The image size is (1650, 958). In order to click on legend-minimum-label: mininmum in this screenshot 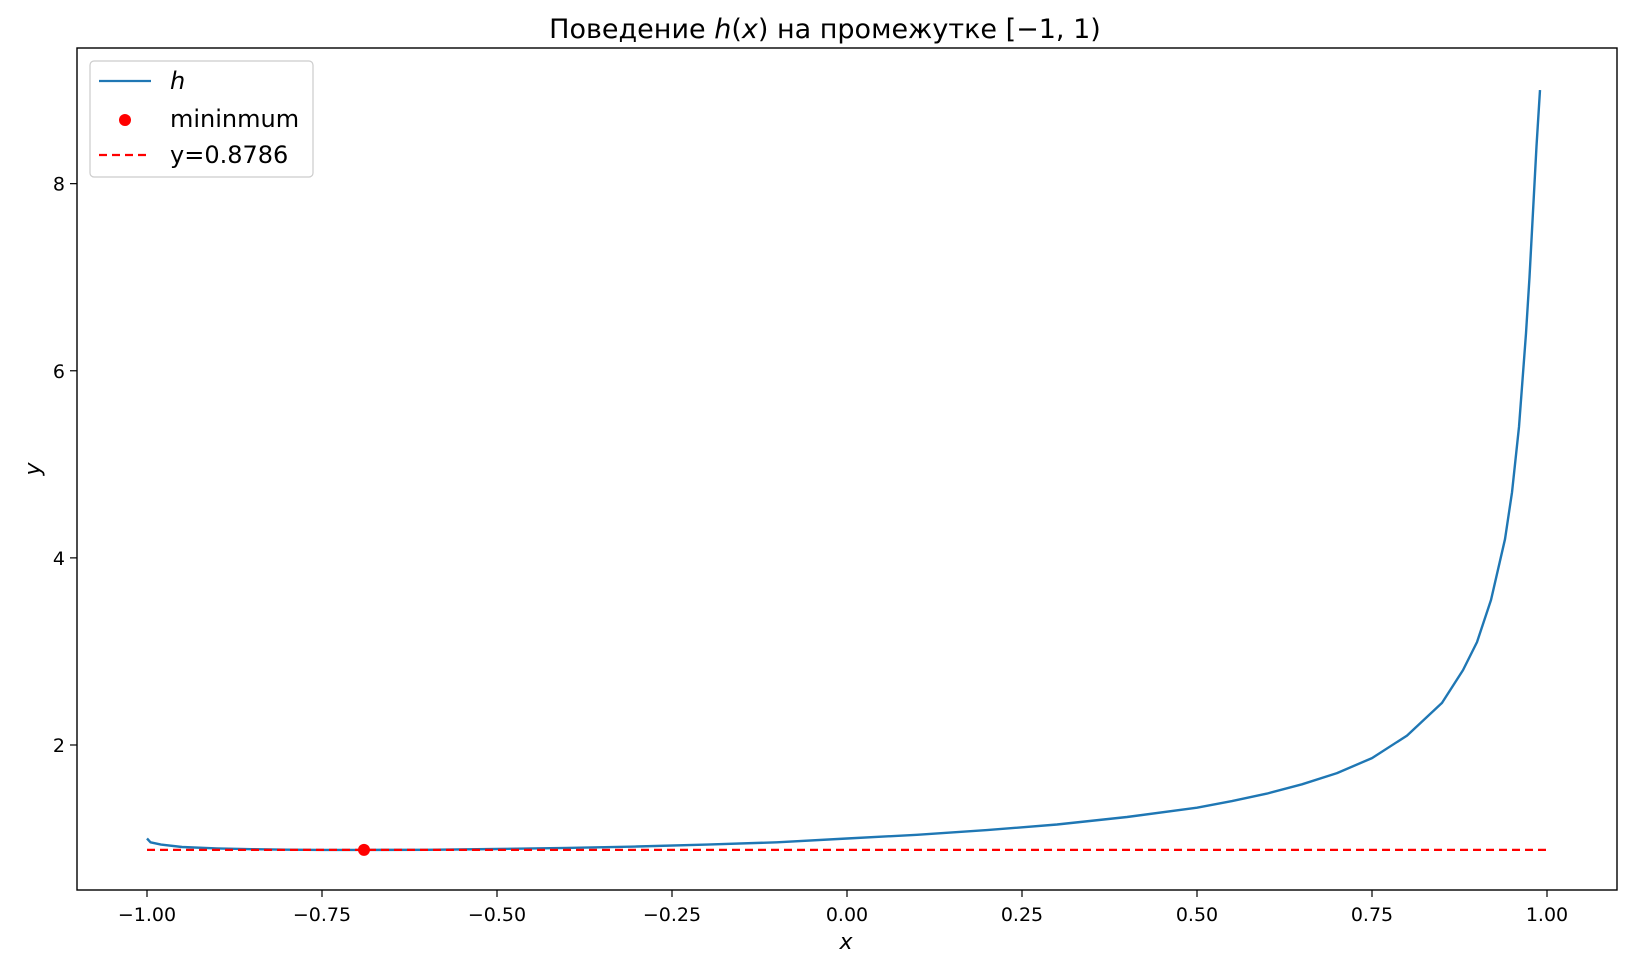, I will do `click(234, 119)`.